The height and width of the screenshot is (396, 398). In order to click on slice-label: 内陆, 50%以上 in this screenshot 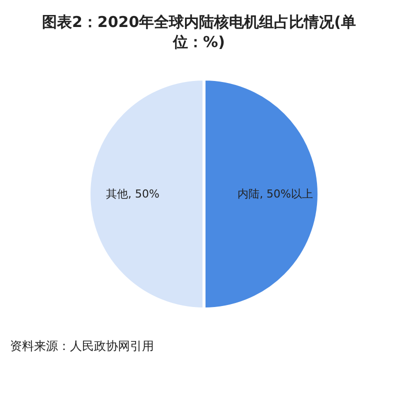, I will do `click(276, 194)`.